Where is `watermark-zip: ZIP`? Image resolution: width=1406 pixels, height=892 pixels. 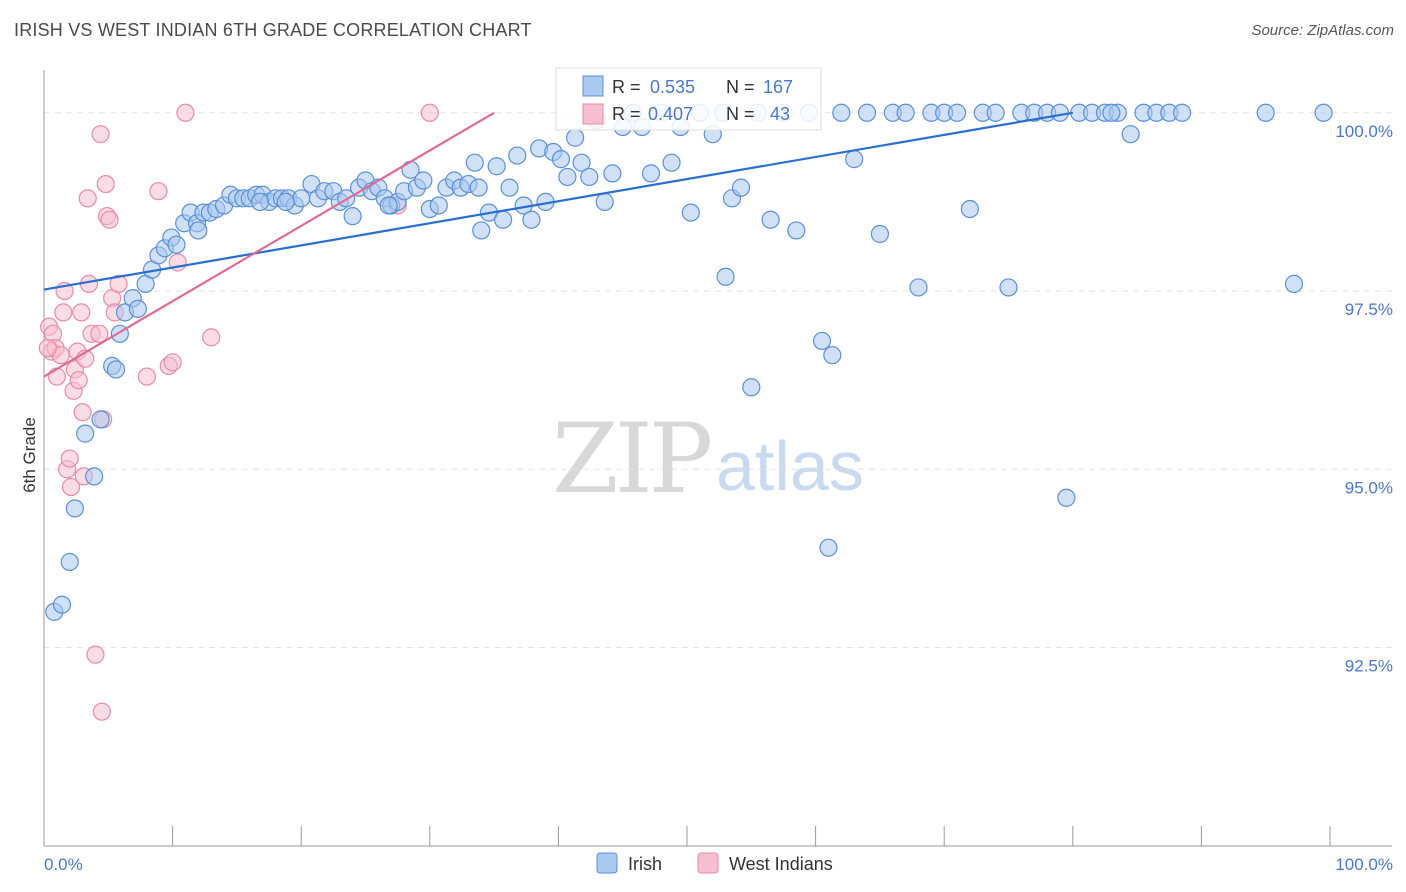
watermark-zip: ZIP is located at coordinates (631, 459).